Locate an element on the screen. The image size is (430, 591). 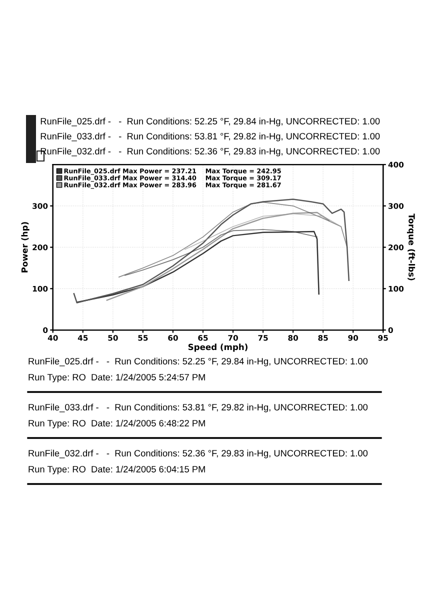
y2-axis-title: Torque (ft-lbs) is located at coordinates (411, 247).